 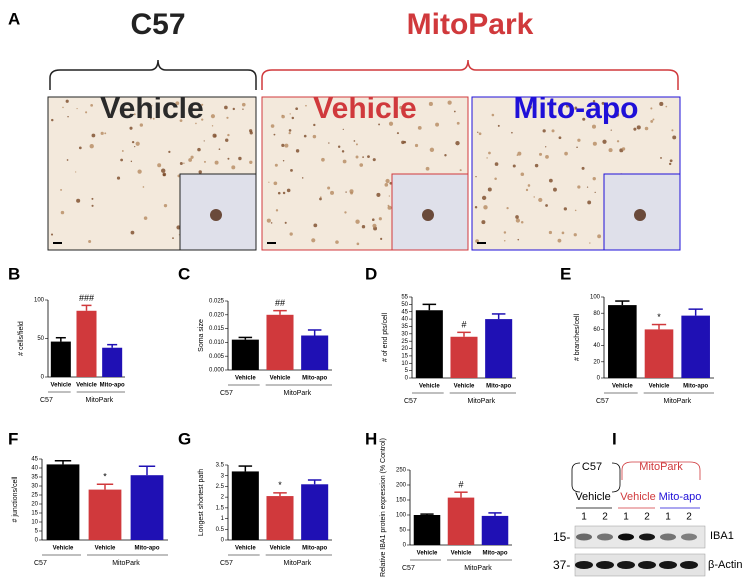 I want to click on group-label: MitoPark, so click(x=298, y=563).